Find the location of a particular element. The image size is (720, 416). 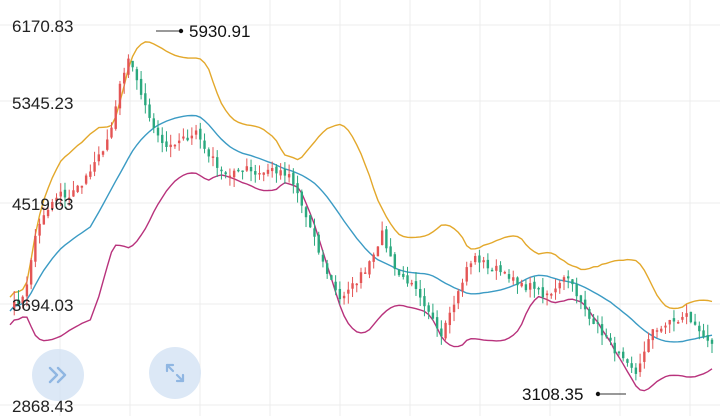

expand-panel-button is located at coordinates (58, 375).